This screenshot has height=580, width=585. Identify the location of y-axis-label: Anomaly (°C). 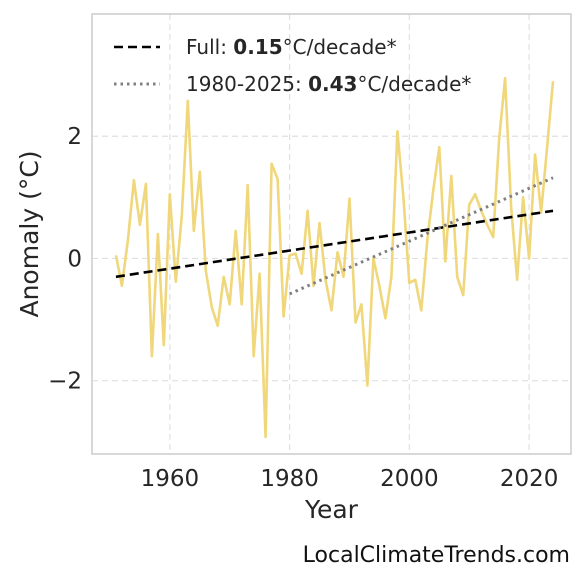
(29, 233).